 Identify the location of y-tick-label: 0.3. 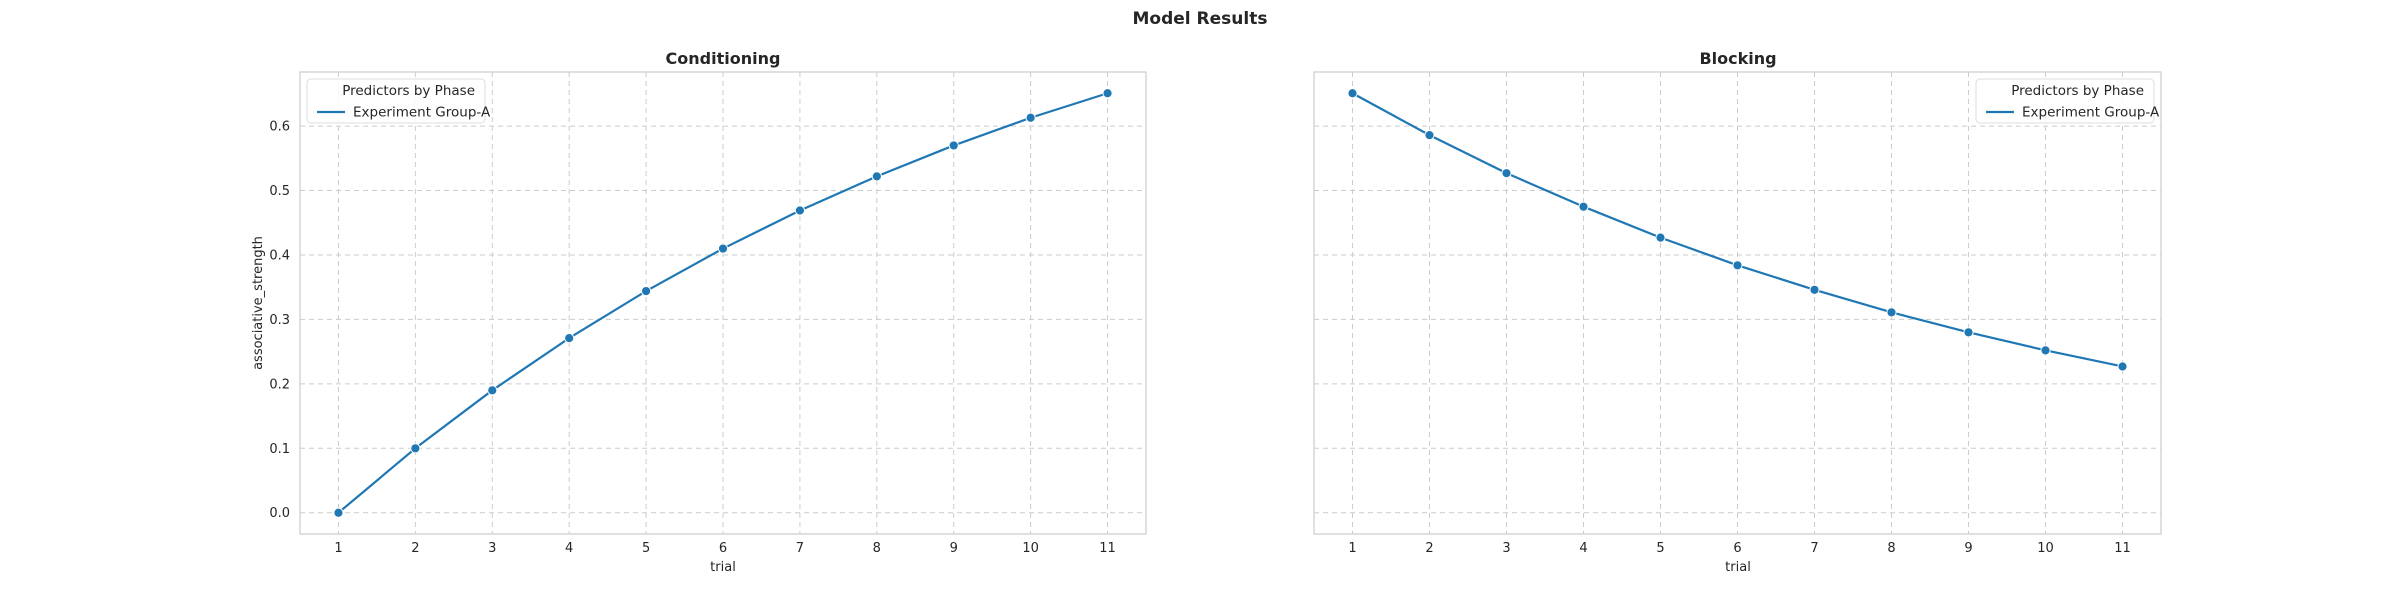
(279, 320).